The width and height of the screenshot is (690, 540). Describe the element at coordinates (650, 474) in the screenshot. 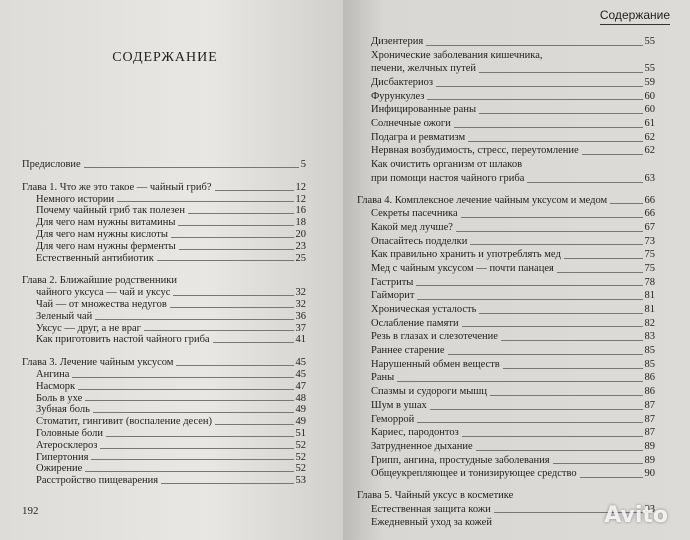

I see `entry-page: 90` at that location.